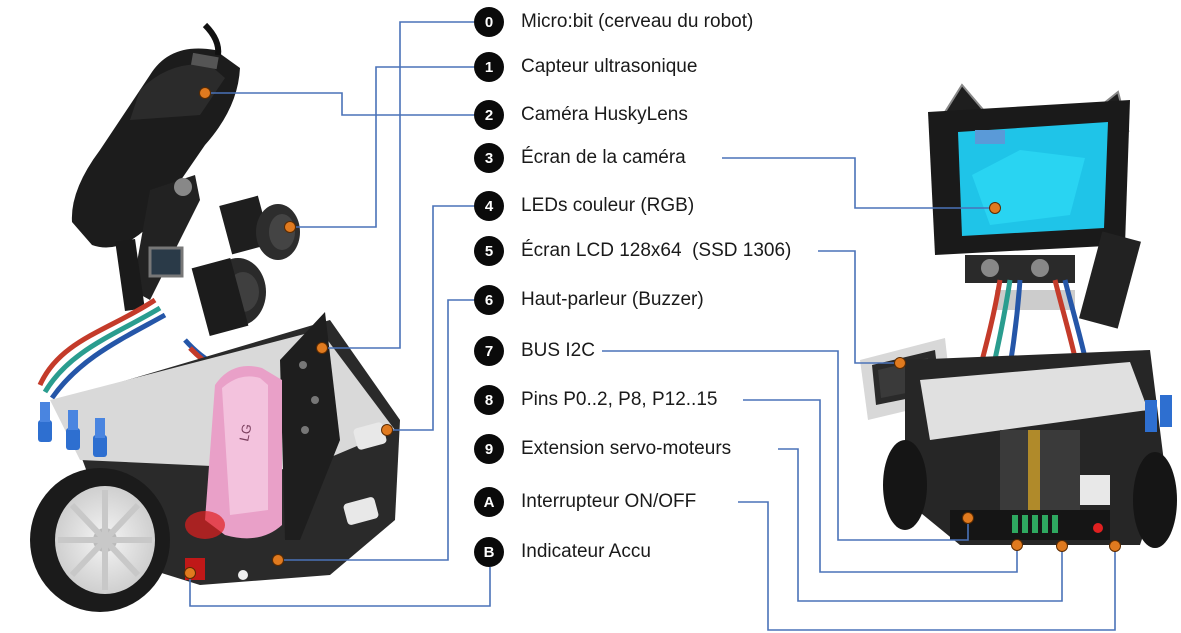  Describe the element at coordinates (626, 448) in the screenshot. I see `legend-label: Extension servo-moteurs` at that location.